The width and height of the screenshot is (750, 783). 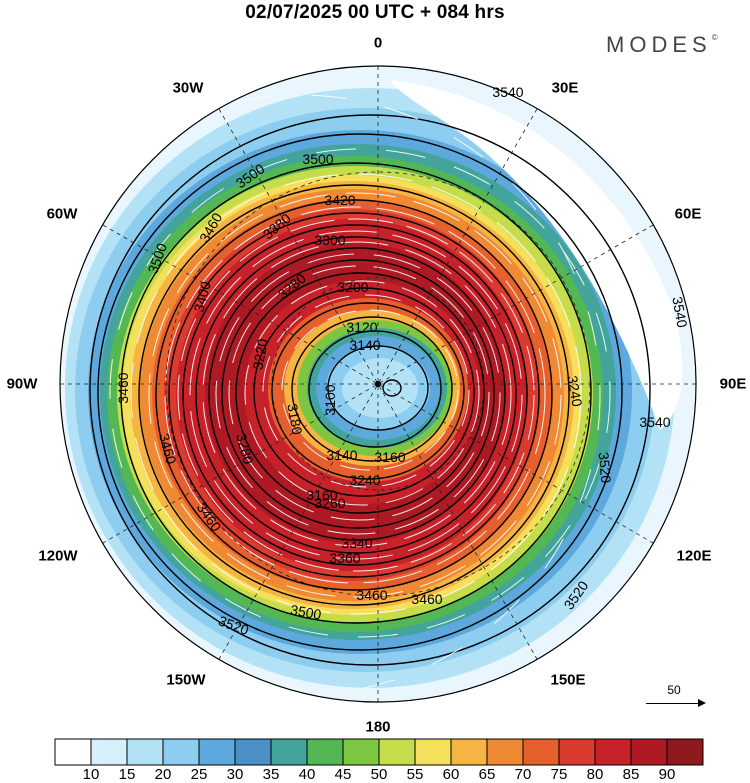 I want to click on contour-label: 3120, so click(x=361, y=327).